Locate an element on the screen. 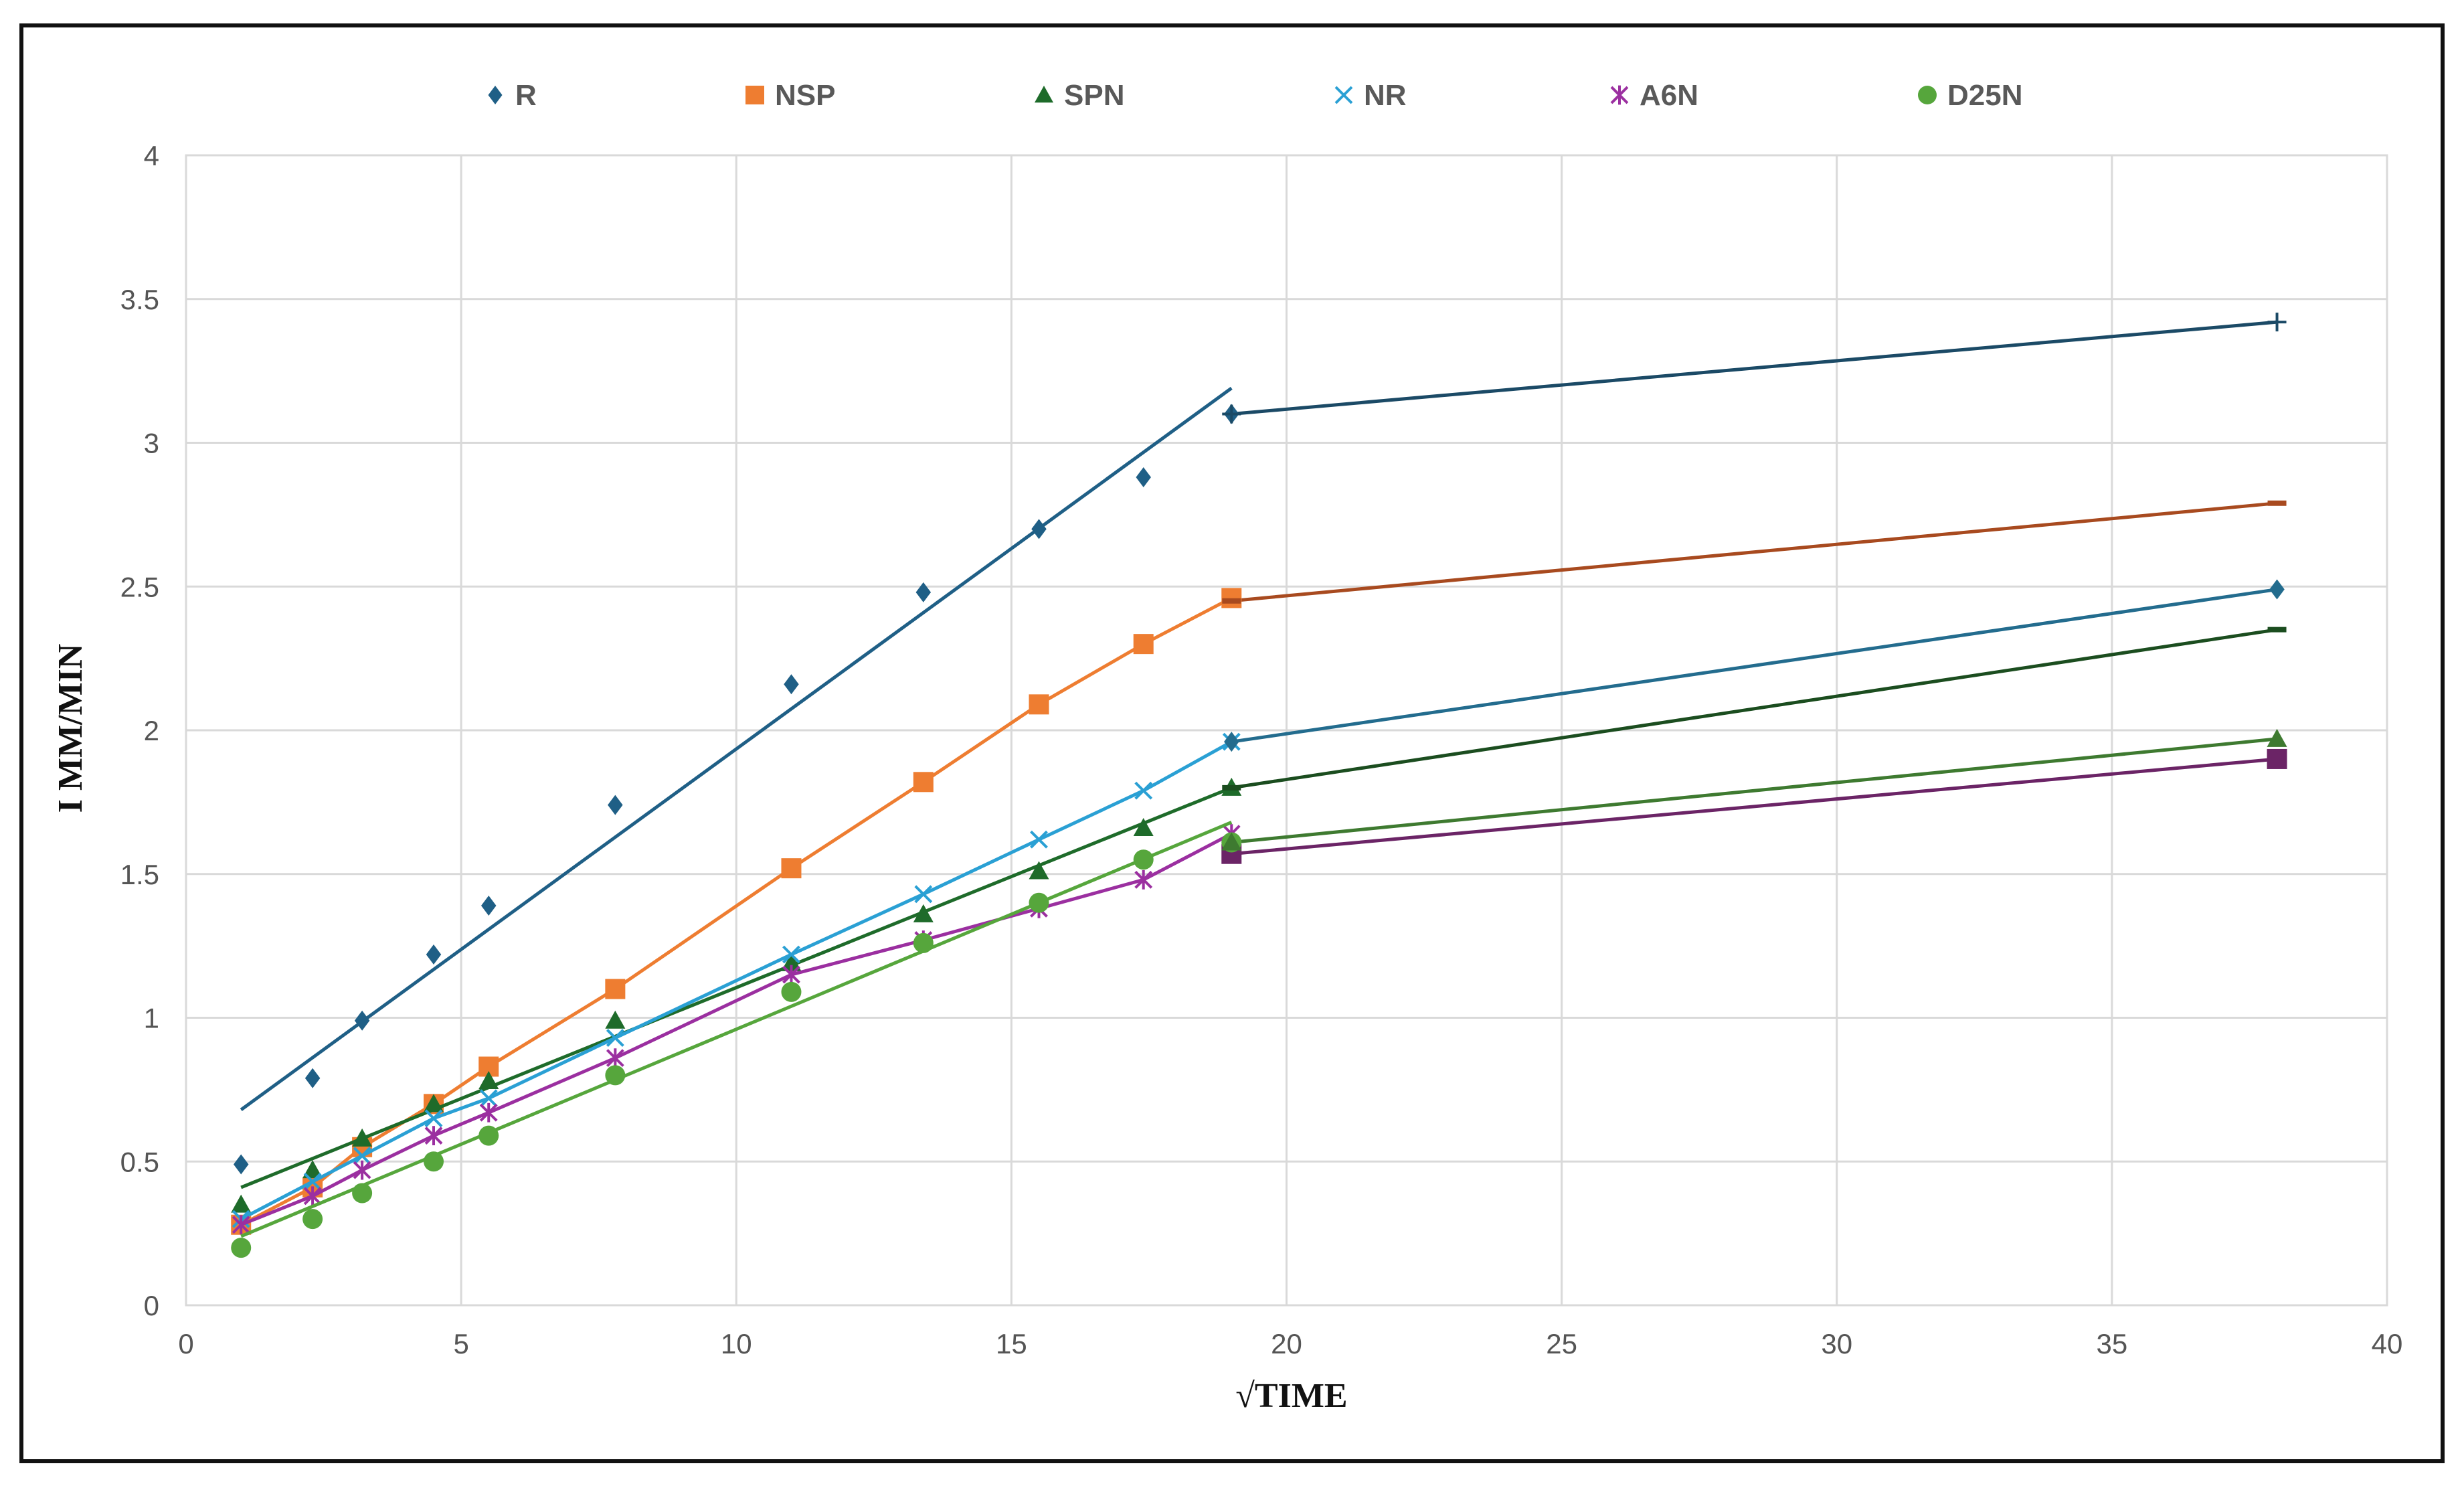 The image size is (2464, 1490). legend-item-nsp: NSP is located at coordinates (790, 95).